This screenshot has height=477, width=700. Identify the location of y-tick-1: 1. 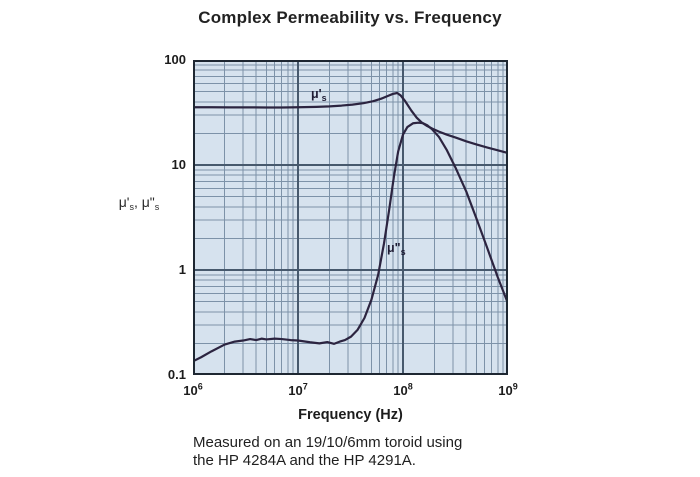
(182, 269).